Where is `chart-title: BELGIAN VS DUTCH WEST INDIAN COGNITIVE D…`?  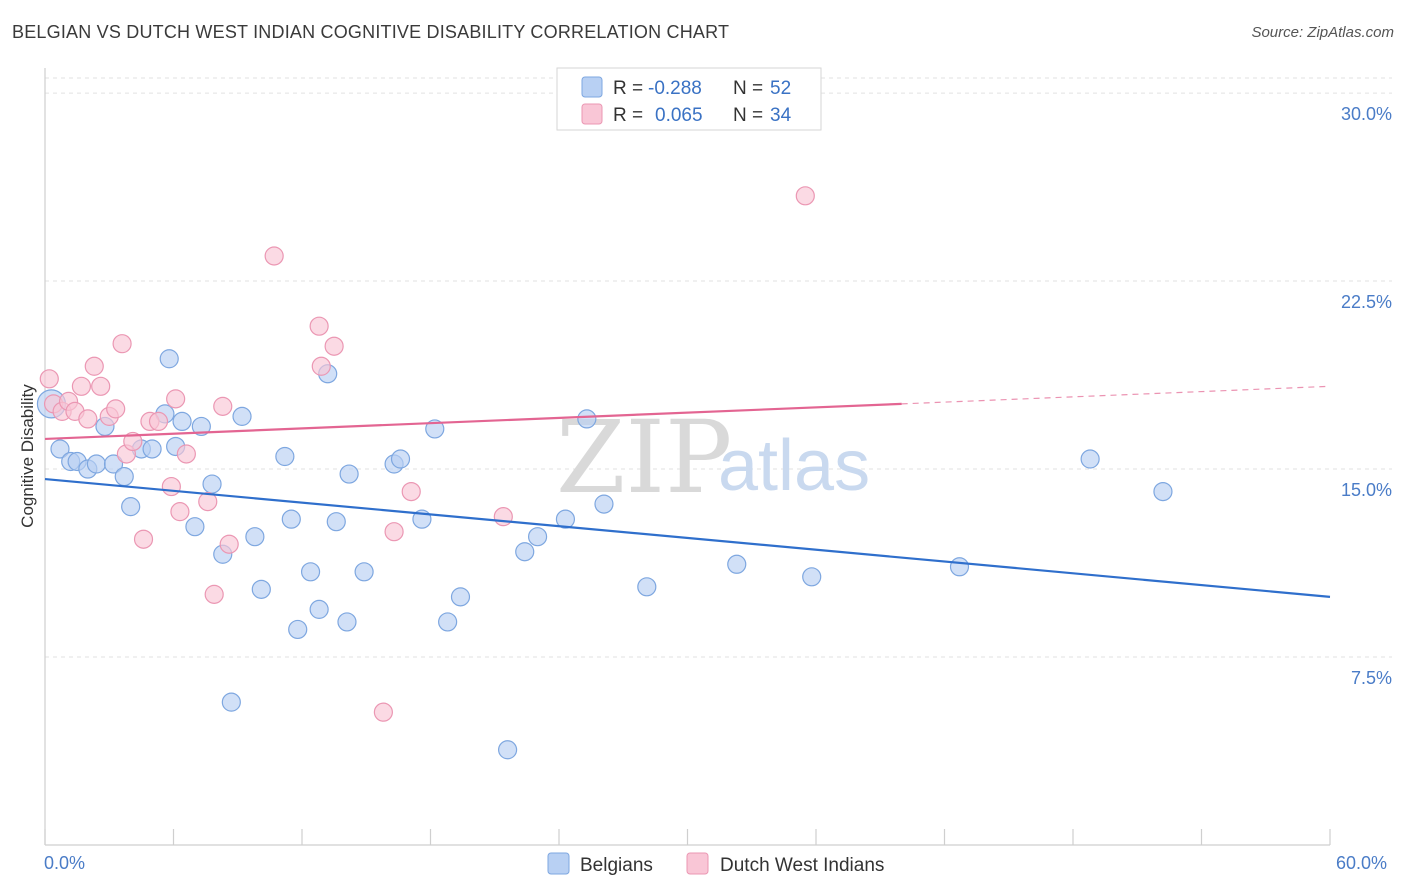
chart-title: BELGIAN VS DUTCH WEST INDIAN COGNITIVE D… is located at coordinates (371, 32).